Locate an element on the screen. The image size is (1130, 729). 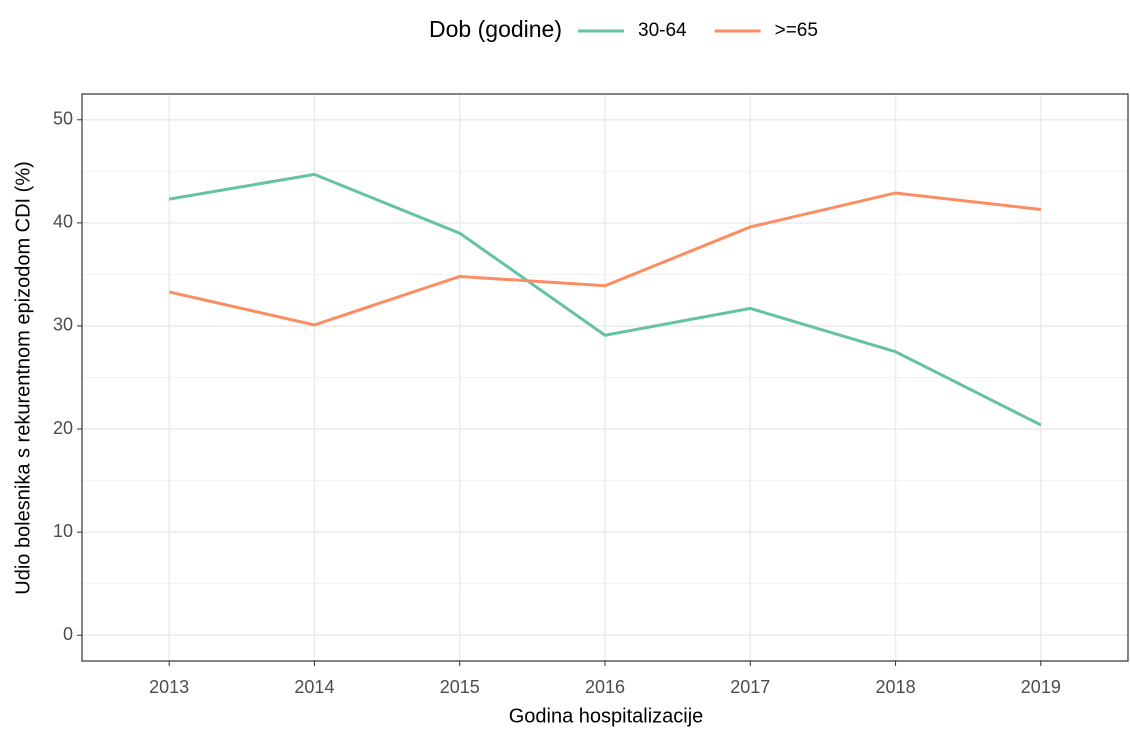
x-tick-label: 2013 is located at coordinates (169, 687).